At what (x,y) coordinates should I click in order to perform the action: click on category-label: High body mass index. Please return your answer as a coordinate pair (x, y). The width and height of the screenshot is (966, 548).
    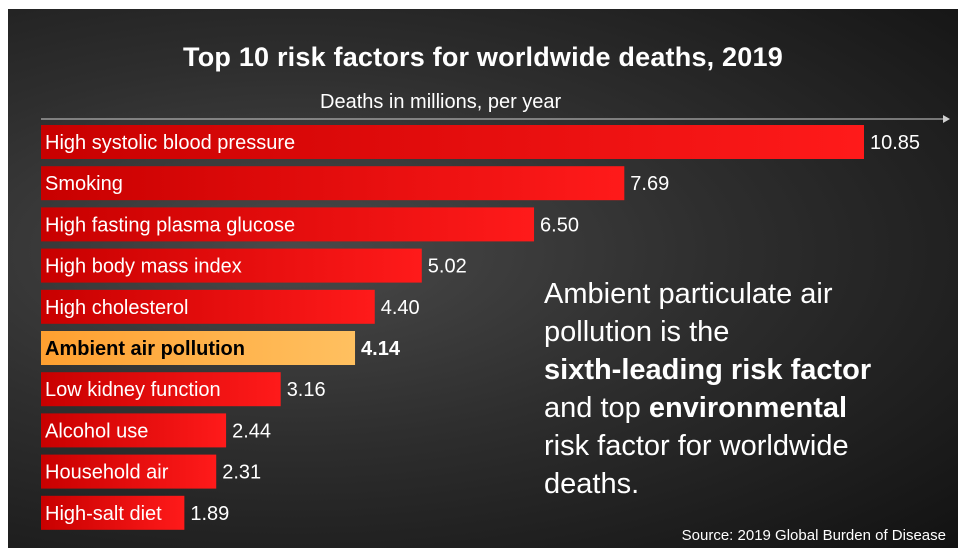
    Looking at the image, I should click on (143, 267).